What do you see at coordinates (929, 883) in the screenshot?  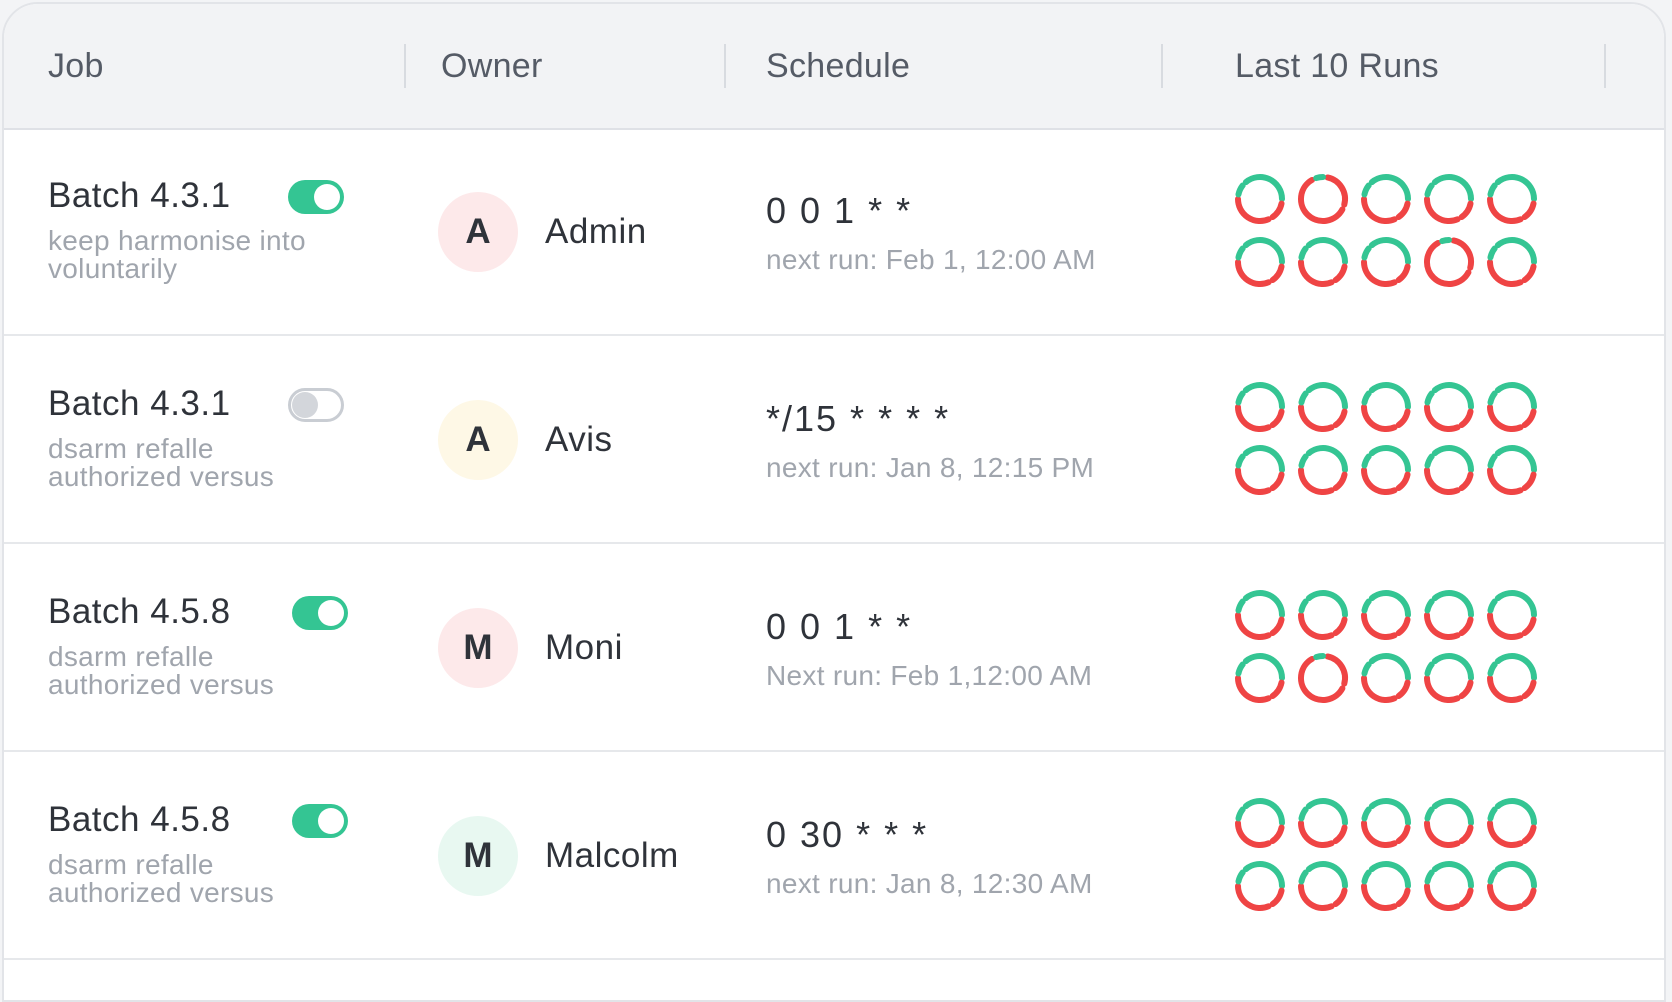 I see `next-run-time: next run: Jan 8, 12:30 AM` at bounding box center [929, 883].